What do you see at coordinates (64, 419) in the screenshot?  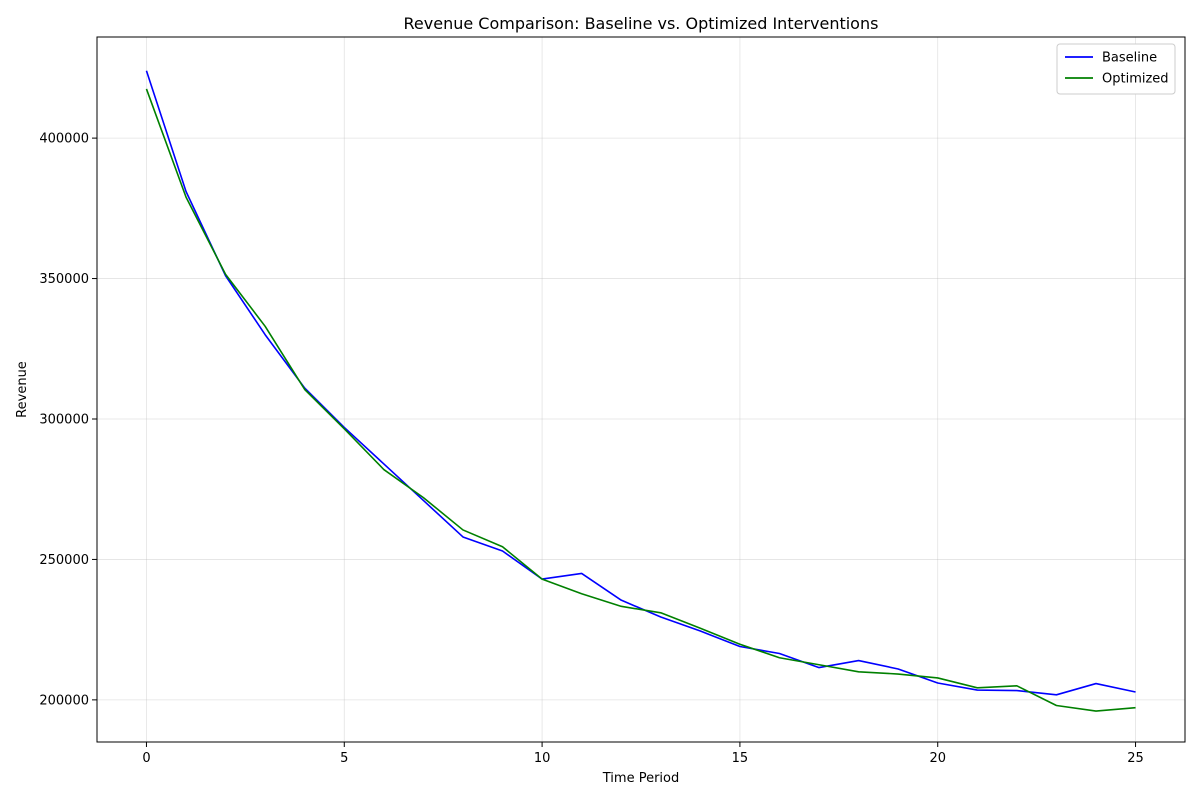 I see `y-tick-label: 300000` at bounding box center [64, 419].